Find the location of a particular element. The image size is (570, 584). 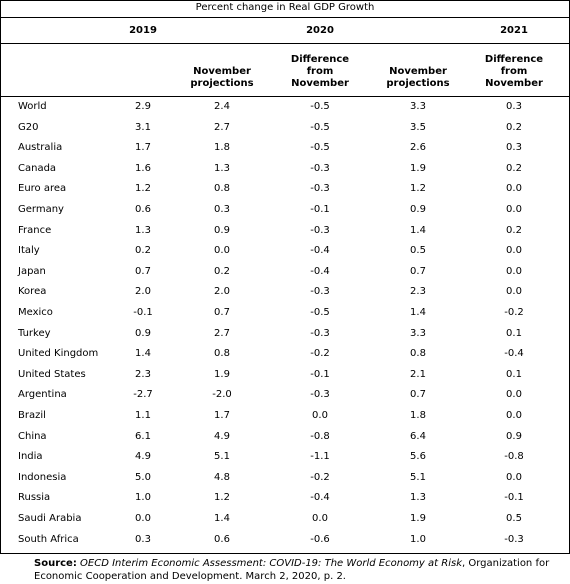

row-label: United States is located at coordinates (52, 374).